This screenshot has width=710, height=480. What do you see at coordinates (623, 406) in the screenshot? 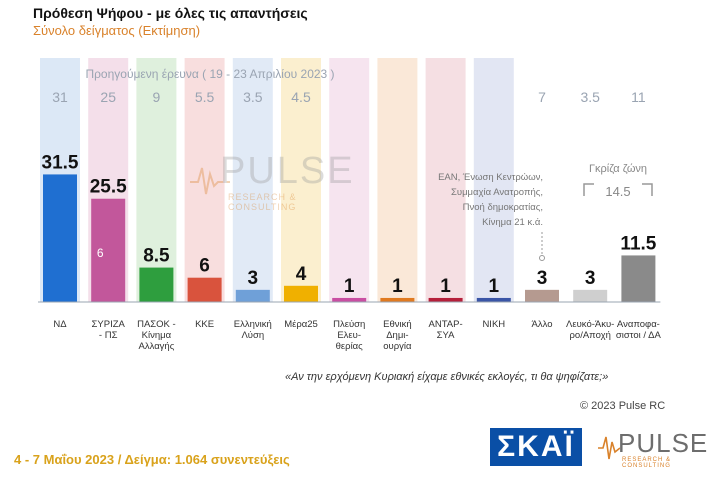
I see `copyright: © 2023 Pulse RC` at bounding box center [623, 406].